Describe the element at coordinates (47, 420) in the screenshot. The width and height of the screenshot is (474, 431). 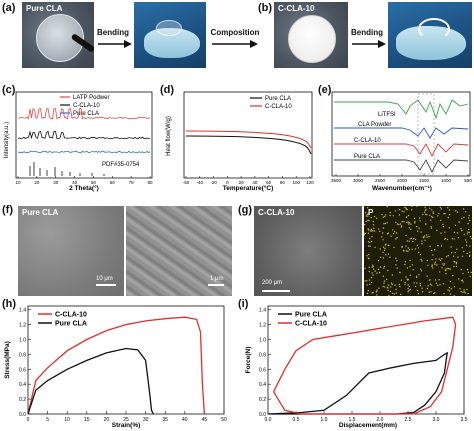
I see `x-tick-label: 5` at that location.